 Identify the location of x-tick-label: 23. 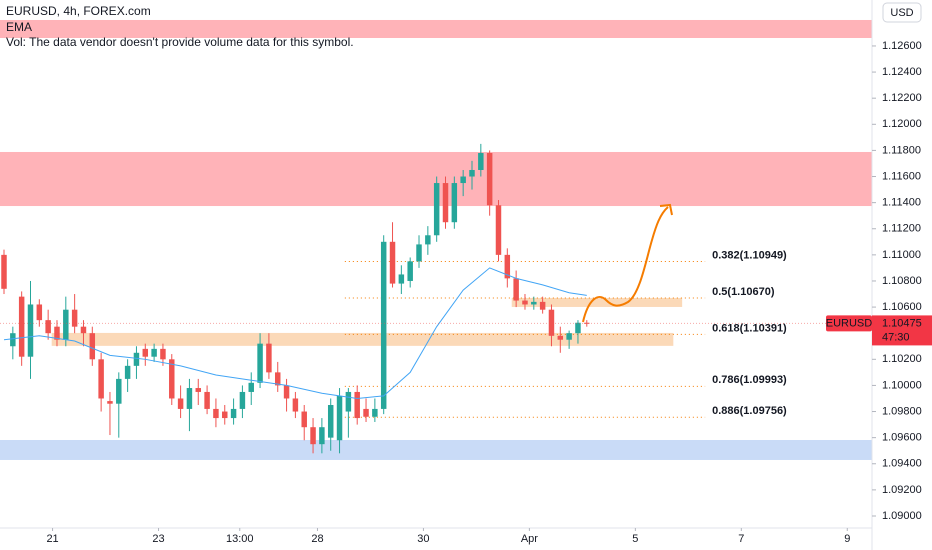
(158, 539).